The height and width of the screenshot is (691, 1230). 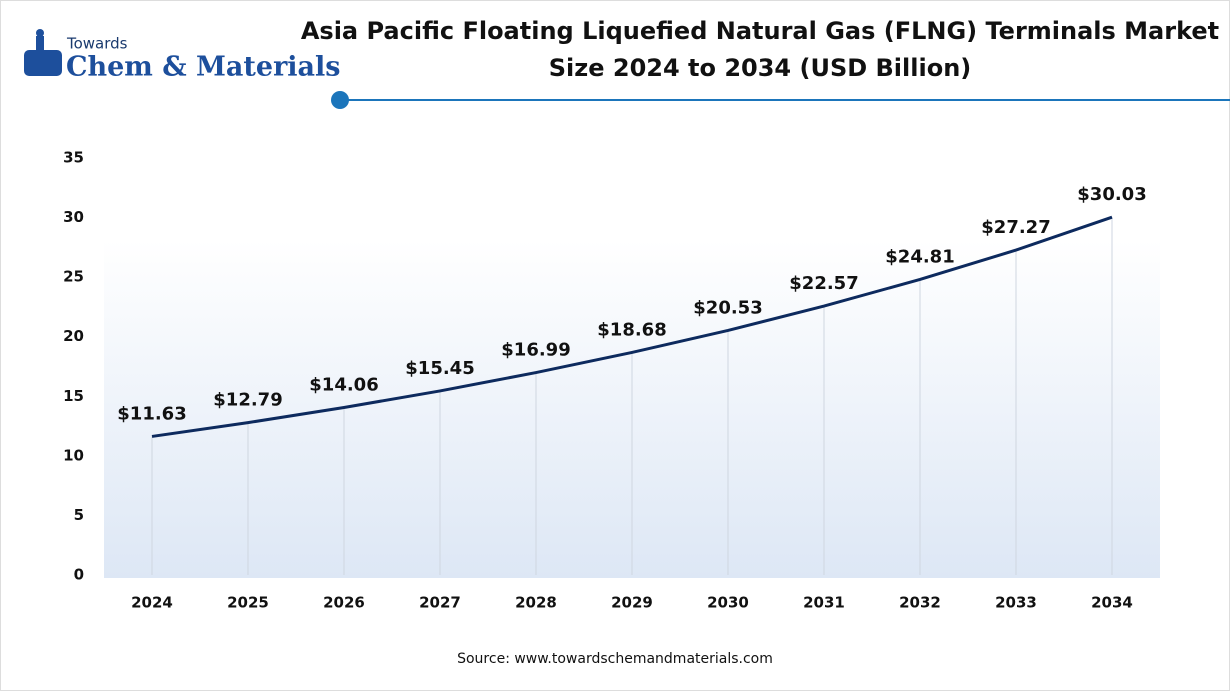 What do you see at coordinates (440, 603) in the screenshot?
I see `x-tick-label: 2027` at bounding box center [440, 603].